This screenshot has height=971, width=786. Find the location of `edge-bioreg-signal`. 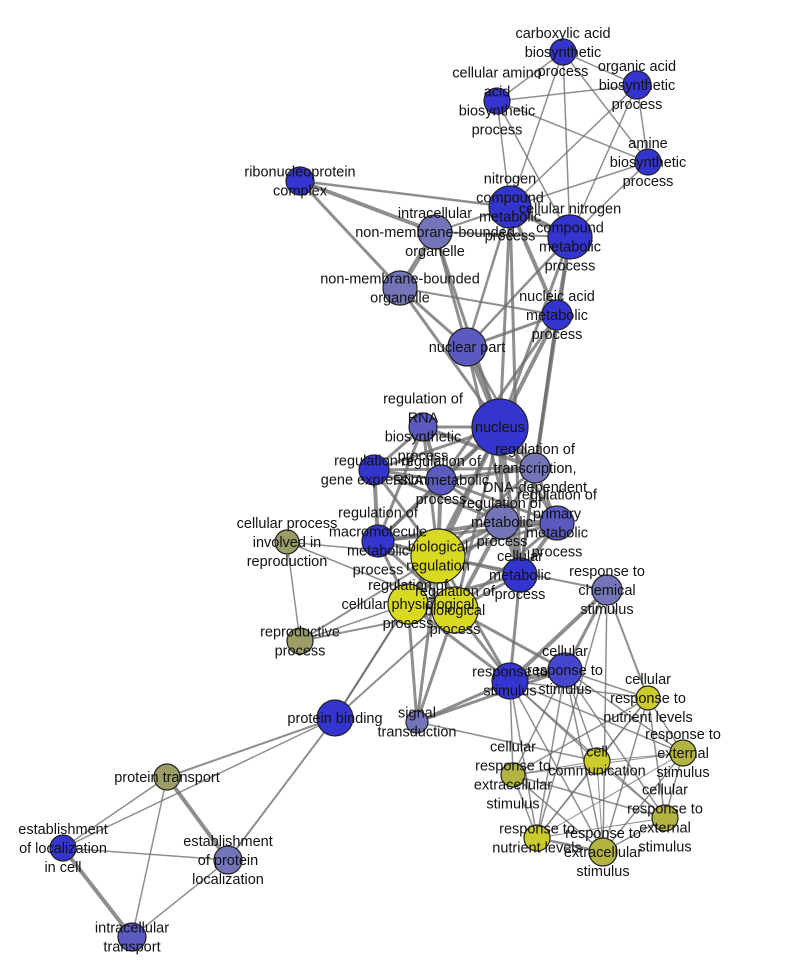

edge-bioreg-signal is located at coordinates (427, 639).